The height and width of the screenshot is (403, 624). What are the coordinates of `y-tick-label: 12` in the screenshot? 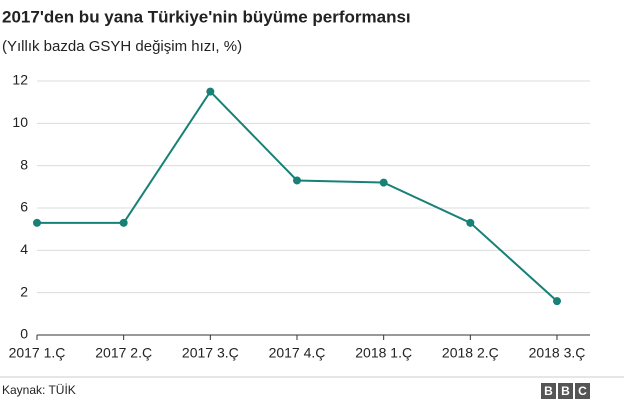 It's located at (20, 80).